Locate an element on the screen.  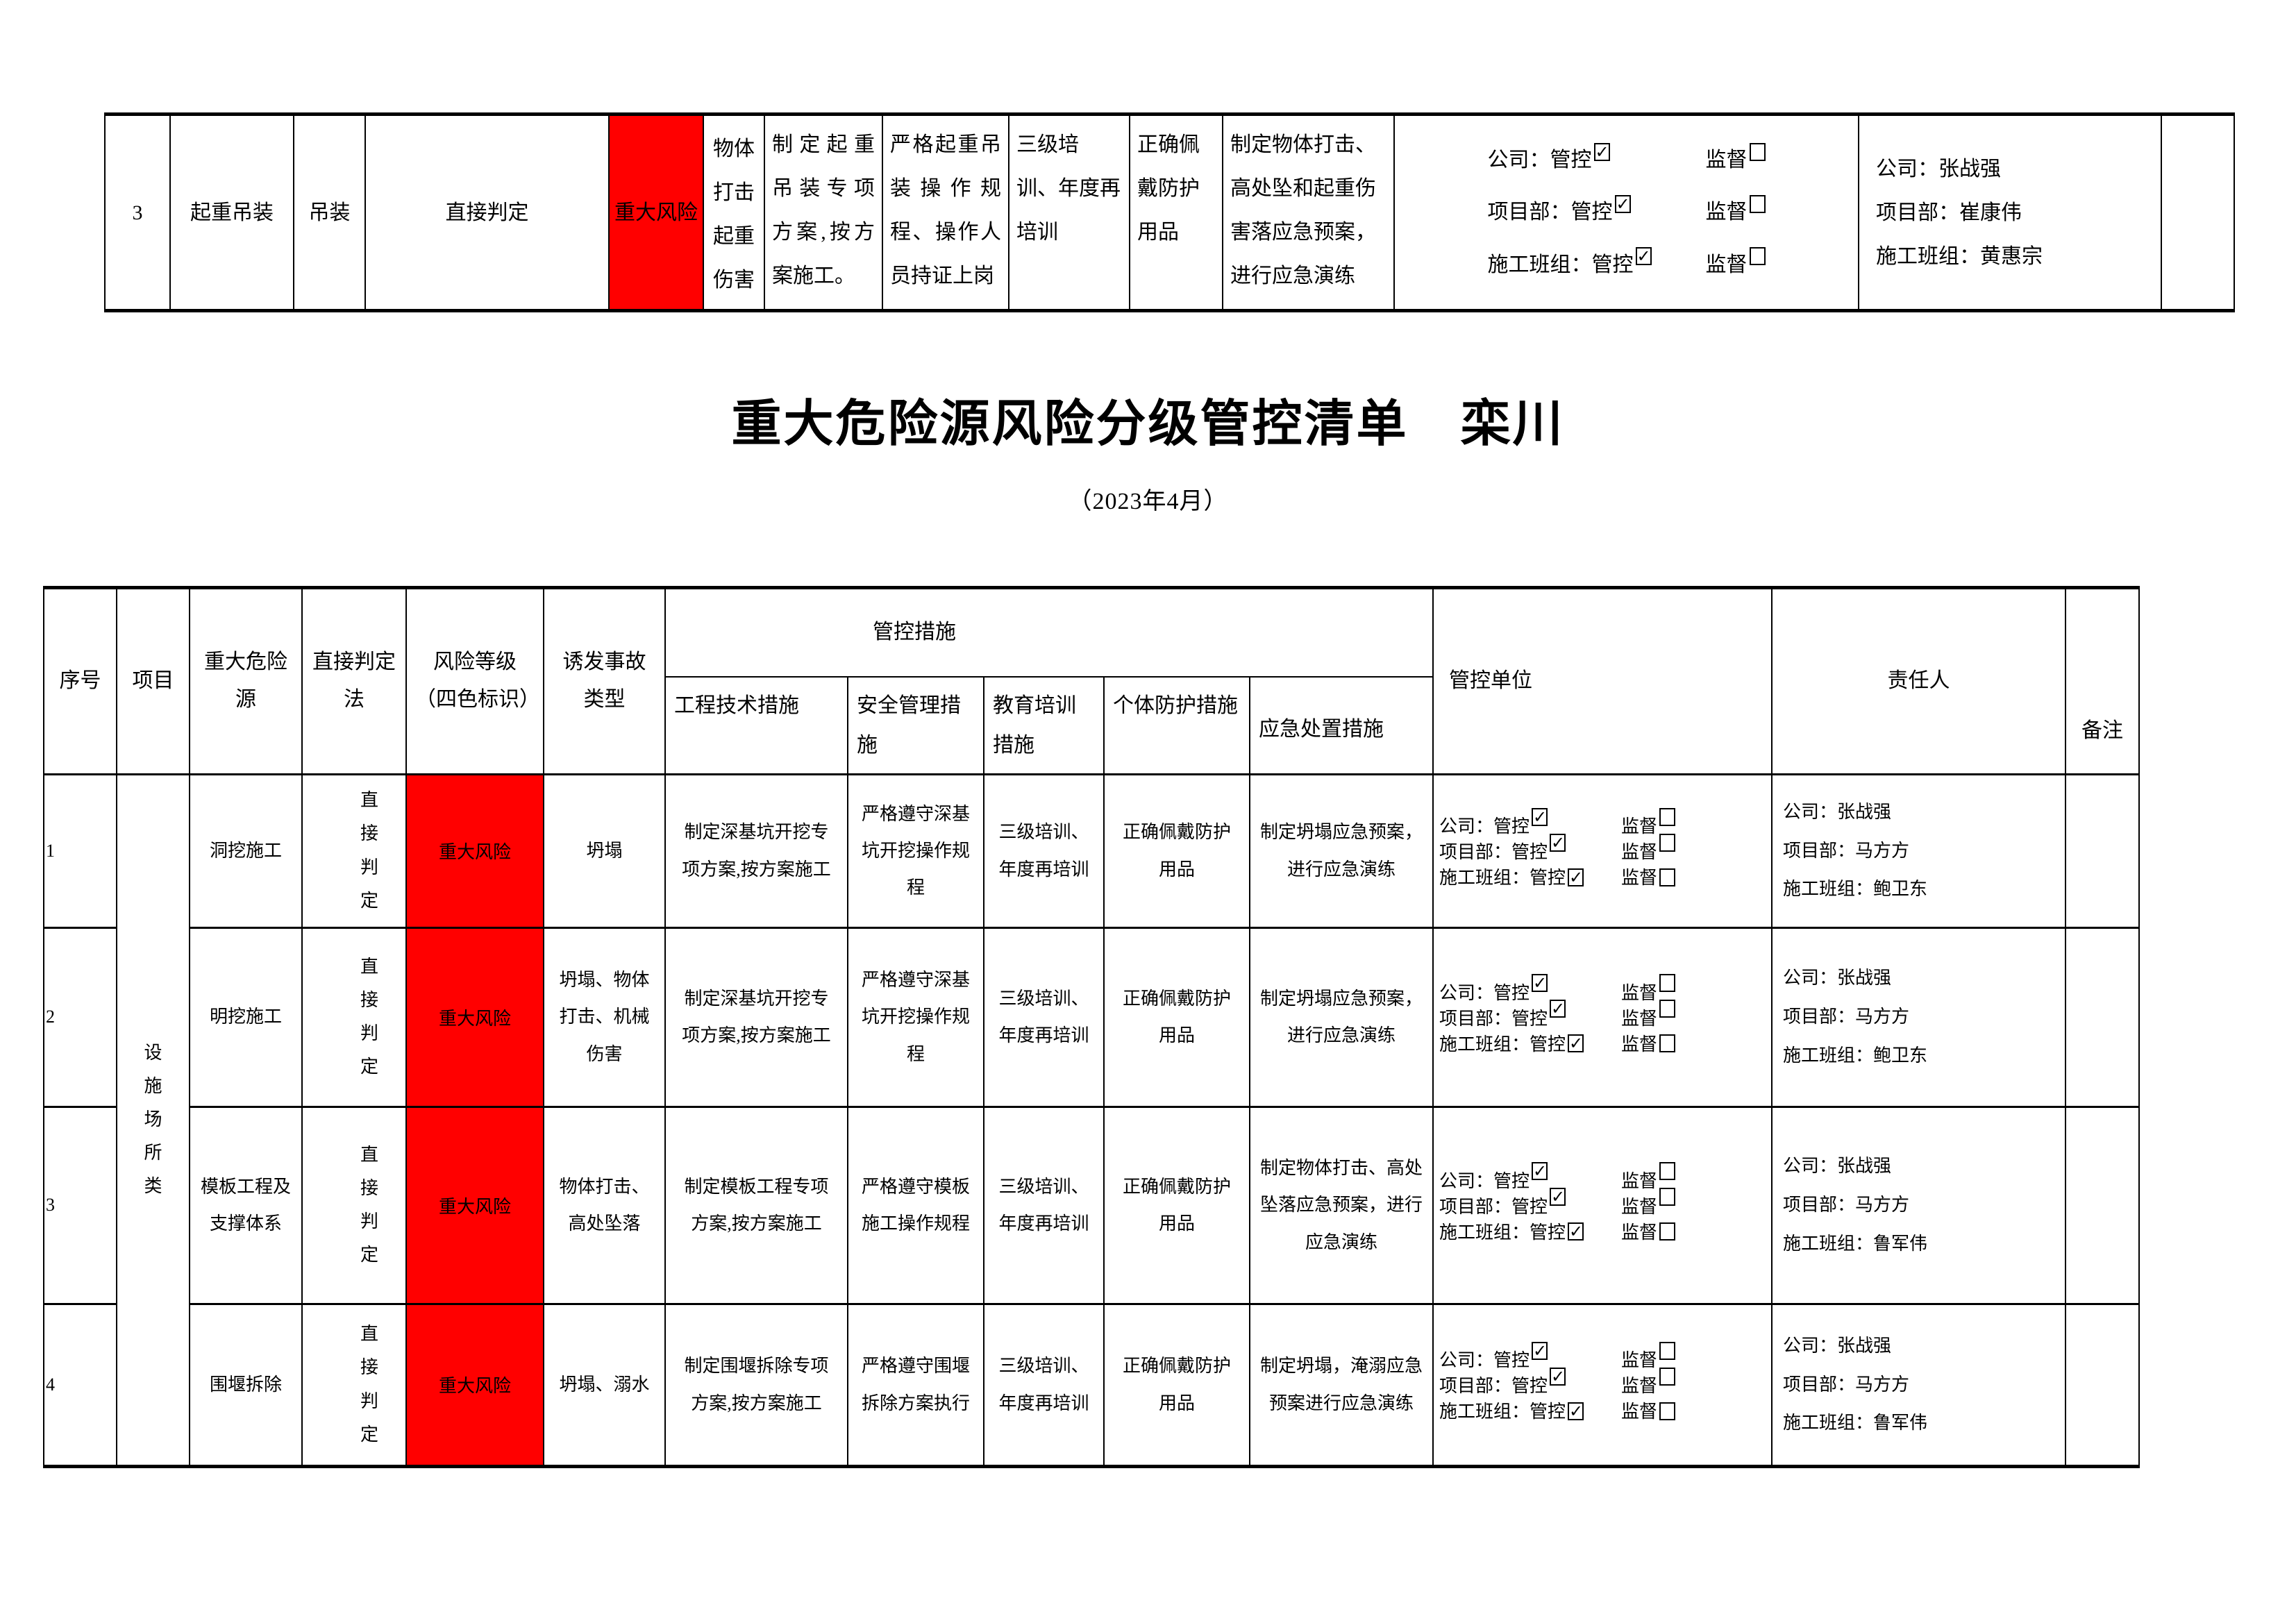
accident-type-value: 物体打击起重伤害 is located at coordinates (734, 214).